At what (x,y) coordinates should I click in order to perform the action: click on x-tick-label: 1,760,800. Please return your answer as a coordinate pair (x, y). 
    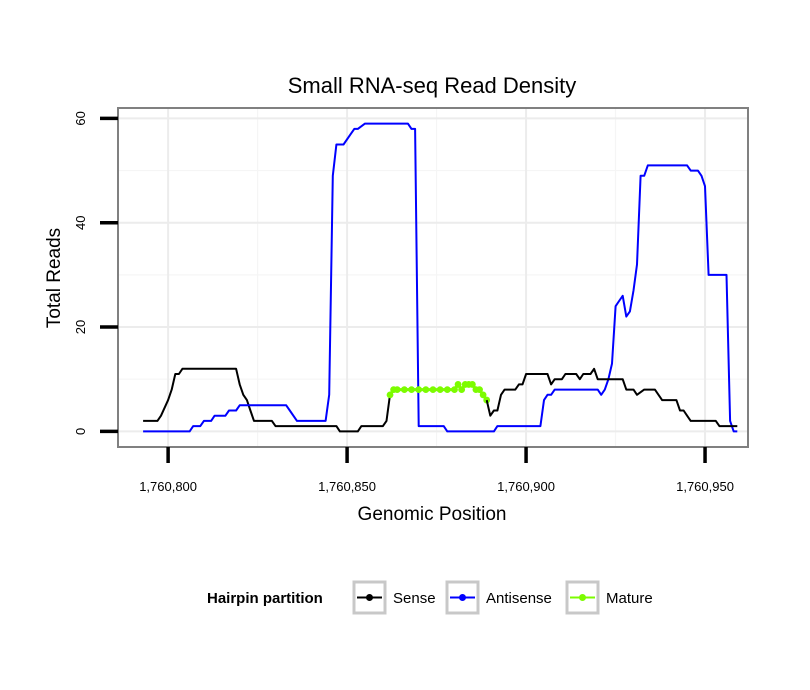
    Looking at the image, I should click on (168, 486).